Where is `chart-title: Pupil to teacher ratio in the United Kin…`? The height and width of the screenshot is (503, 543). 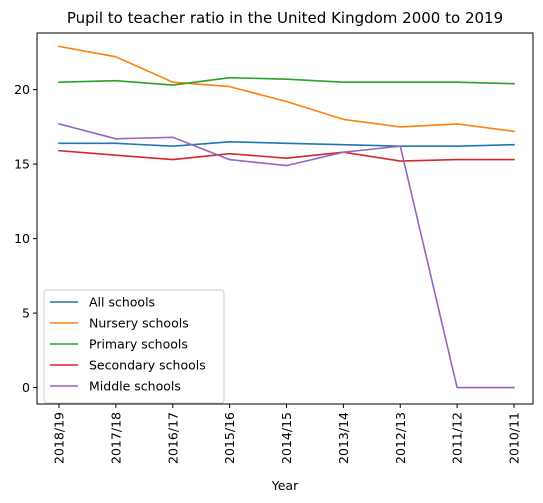
chart-title: Pupil to teacher ratio in the United Kin… is located at coordinates (285, 18).